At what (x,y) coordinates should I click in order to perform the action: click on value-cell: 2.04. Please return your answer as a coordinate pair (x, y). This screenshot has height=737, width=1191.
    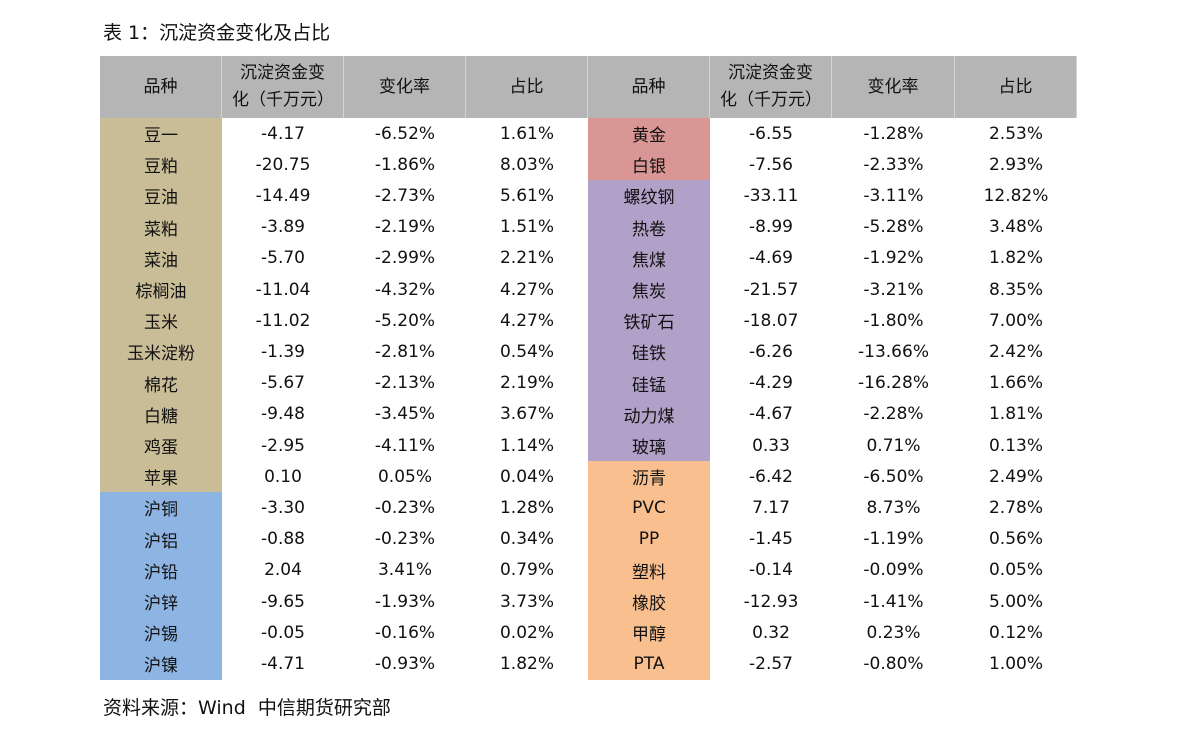
    Looking at the image, I should click on (283, 570).